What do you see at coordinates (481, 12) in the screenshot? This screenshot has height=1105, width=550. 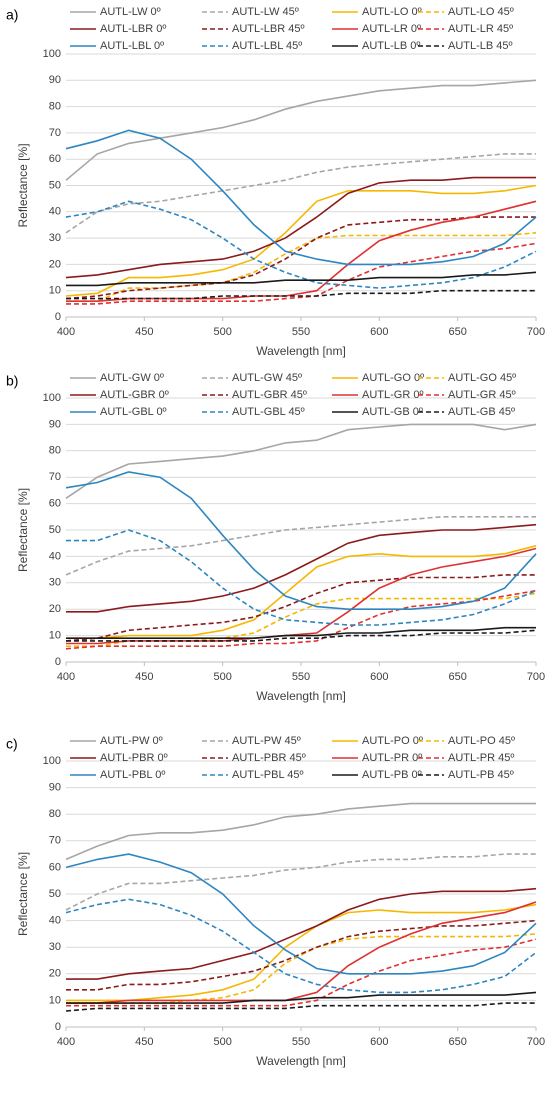 I see `legend-label: AUTL-LO 45º` at bounding box center [481, 12].